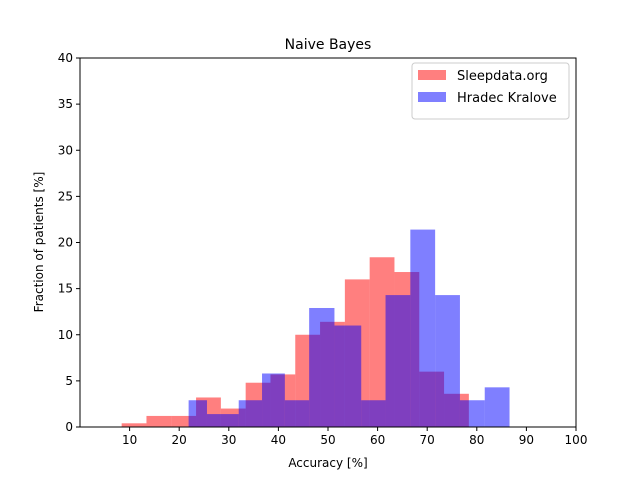  I want to click on x-axis-label: Accuracy [%], so click(327, 463).